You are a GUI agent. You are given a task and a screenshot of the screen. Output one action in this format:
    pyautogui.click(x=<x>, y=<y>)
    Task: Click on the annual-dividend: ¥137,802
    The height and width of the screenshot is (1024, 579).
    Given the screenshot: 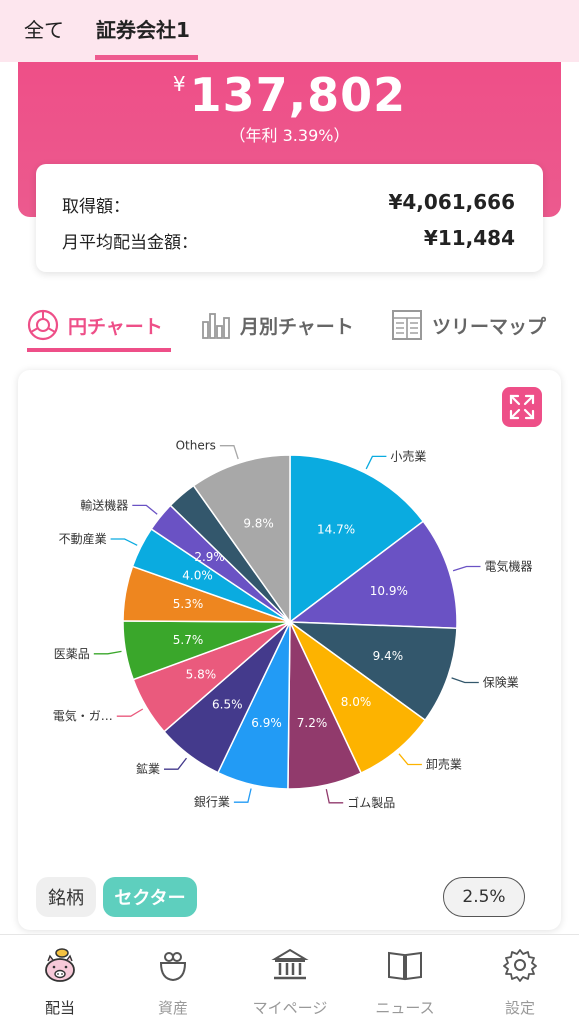 What is the action you would take?
    pyautogui.click(x=289, y=95)
    